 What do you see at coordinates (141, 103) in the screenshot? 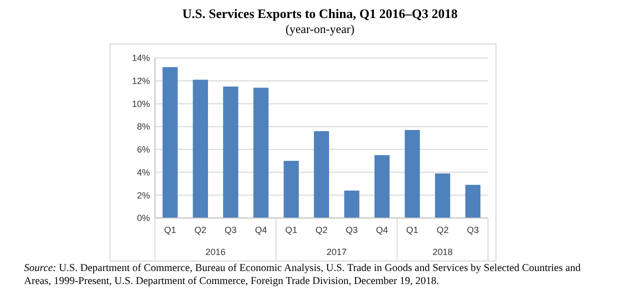
I see `y-tick-label: 10%` at bounding box center [141, 103].